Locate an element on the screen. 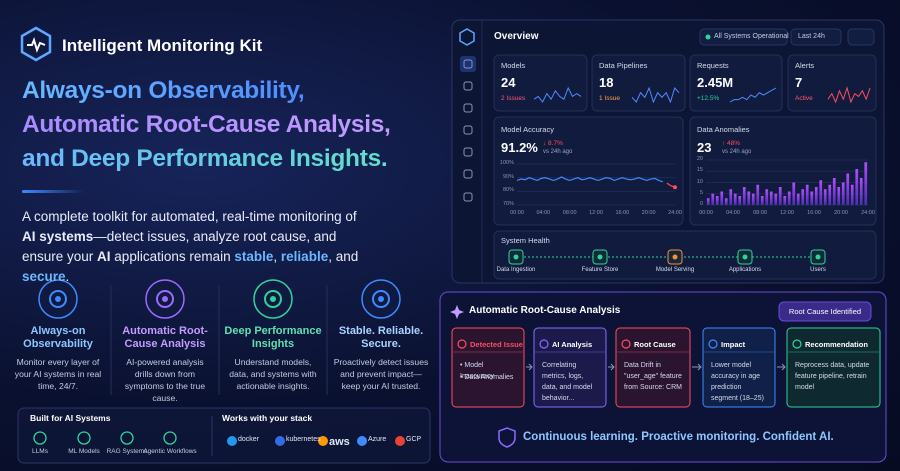 The width and height of the screenshot is (900, 471). rca-badge-text: Root Cause Identified is located at coordinates (825, 311).